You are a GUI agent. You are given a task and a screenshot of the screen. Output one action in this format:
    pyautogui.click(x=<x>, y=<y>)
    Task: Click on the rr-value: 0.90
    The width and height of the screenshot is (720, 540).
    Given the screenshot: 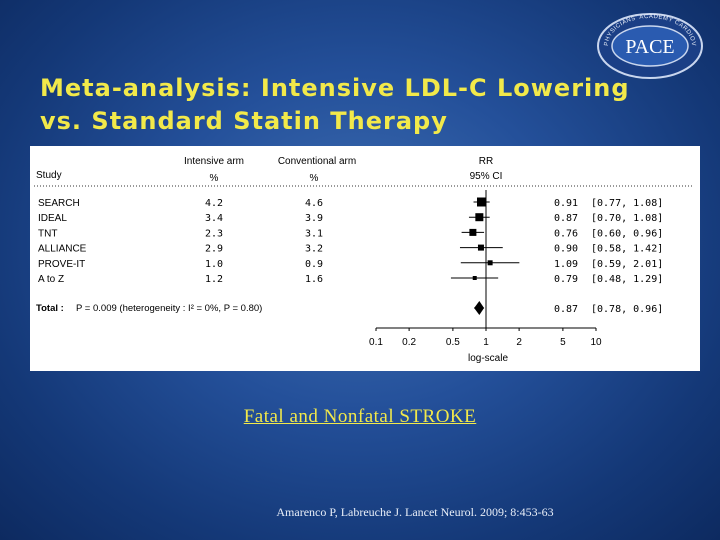 What is the action you would take?
    pyautogui.click(x=566, y=249)
    